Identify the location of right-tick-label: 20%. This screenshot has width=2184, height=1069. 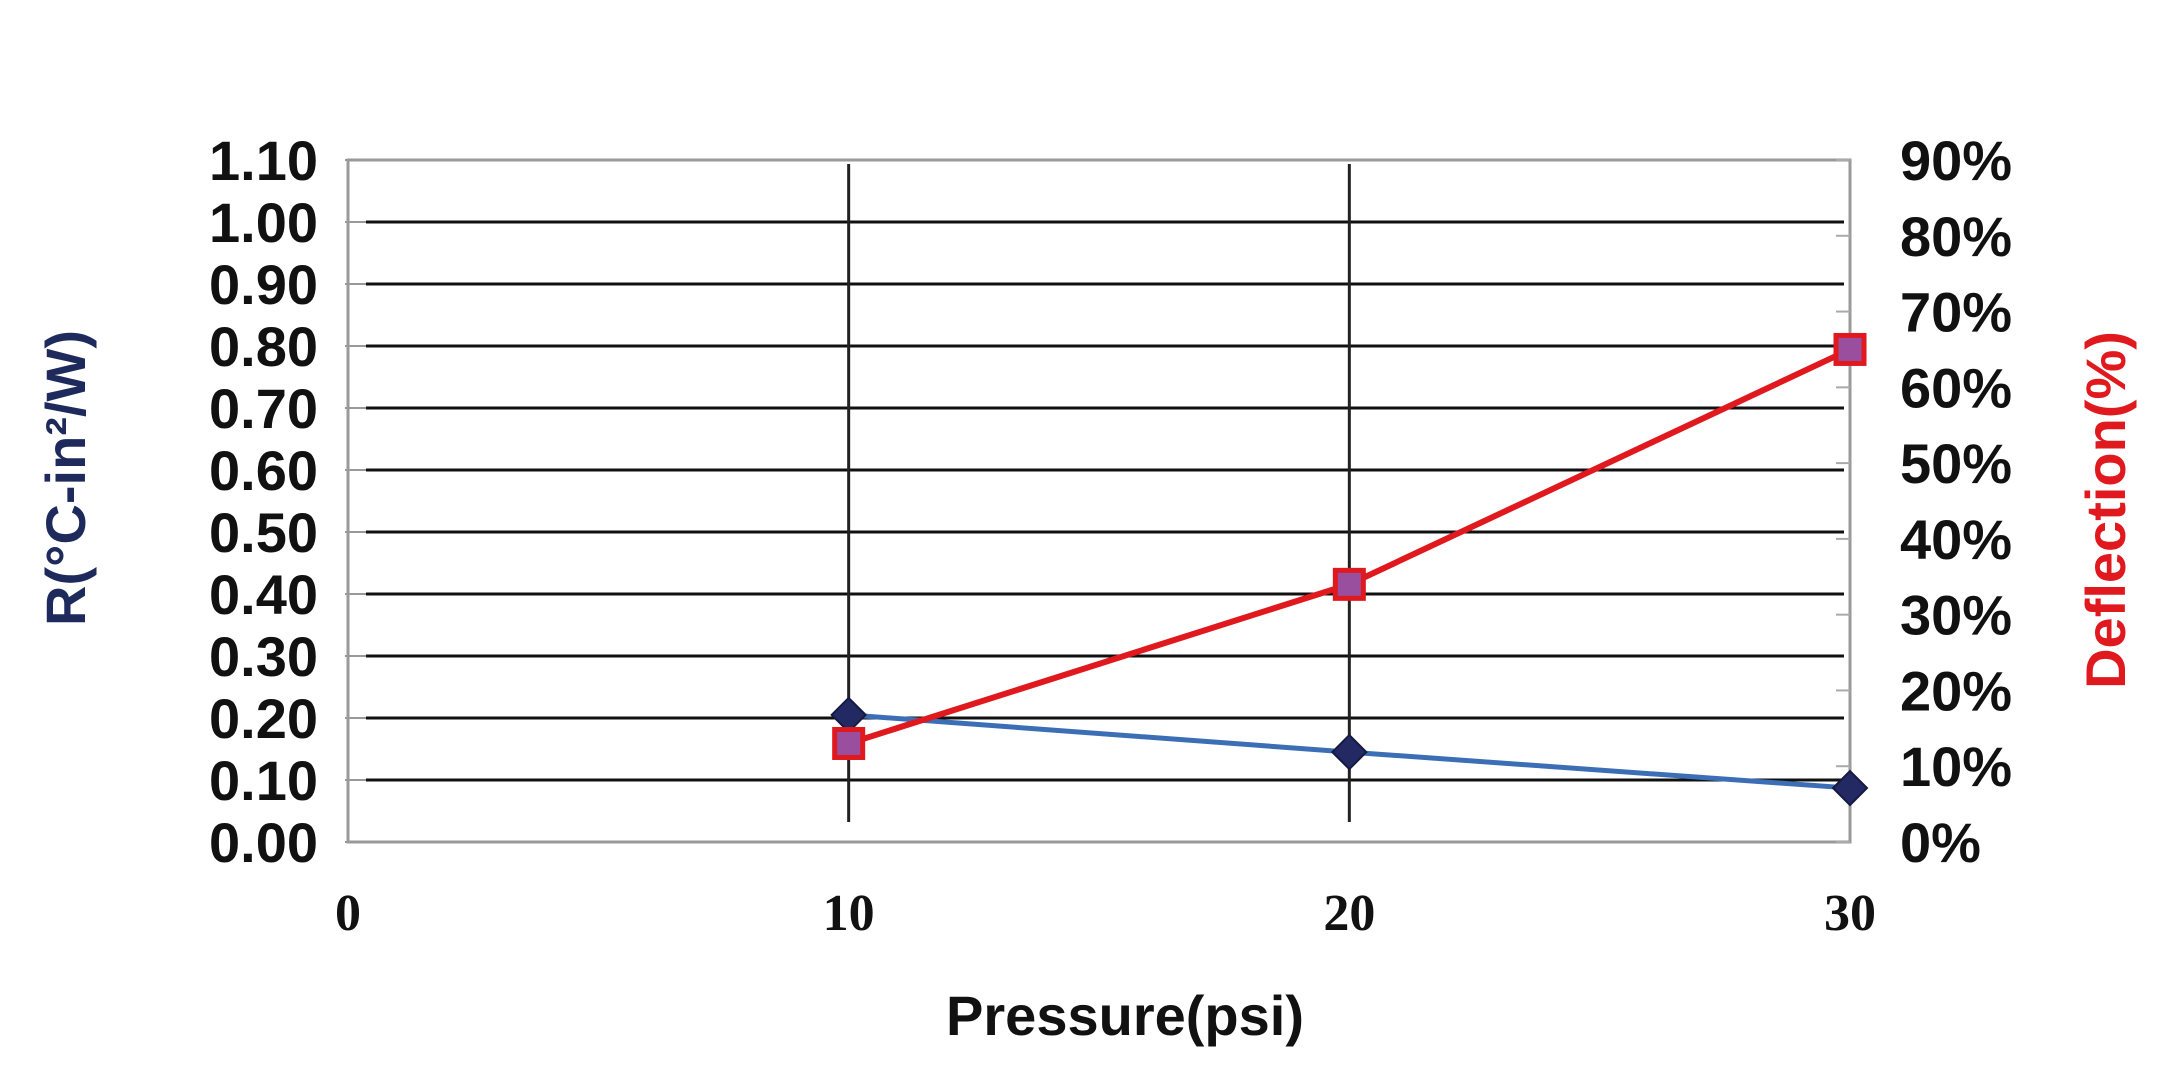
(1956, 690).